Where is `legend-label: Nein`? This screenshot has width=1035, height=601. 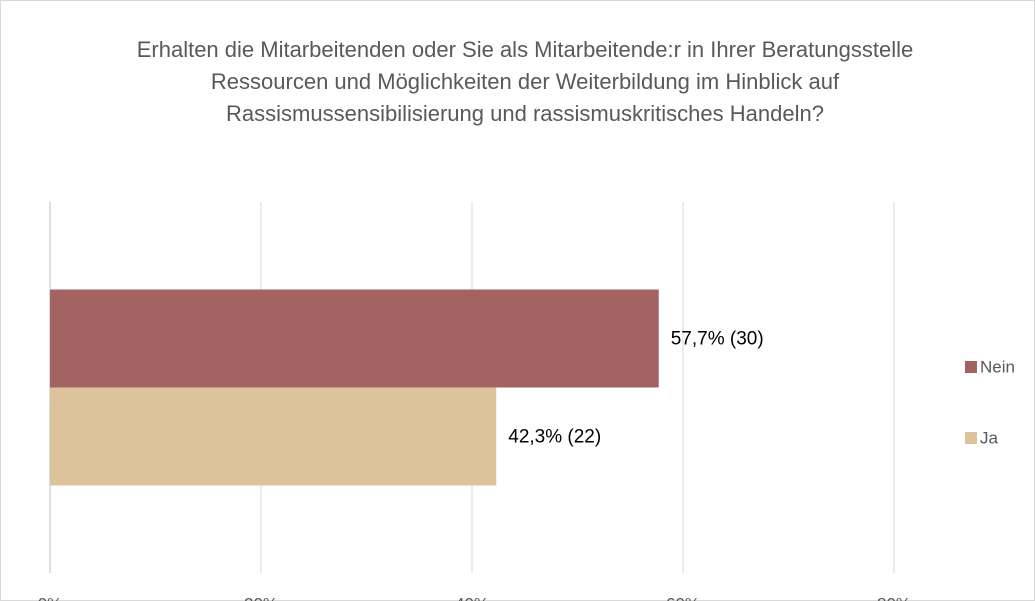
legend-label: Nein is located at coordinates (997, 366).